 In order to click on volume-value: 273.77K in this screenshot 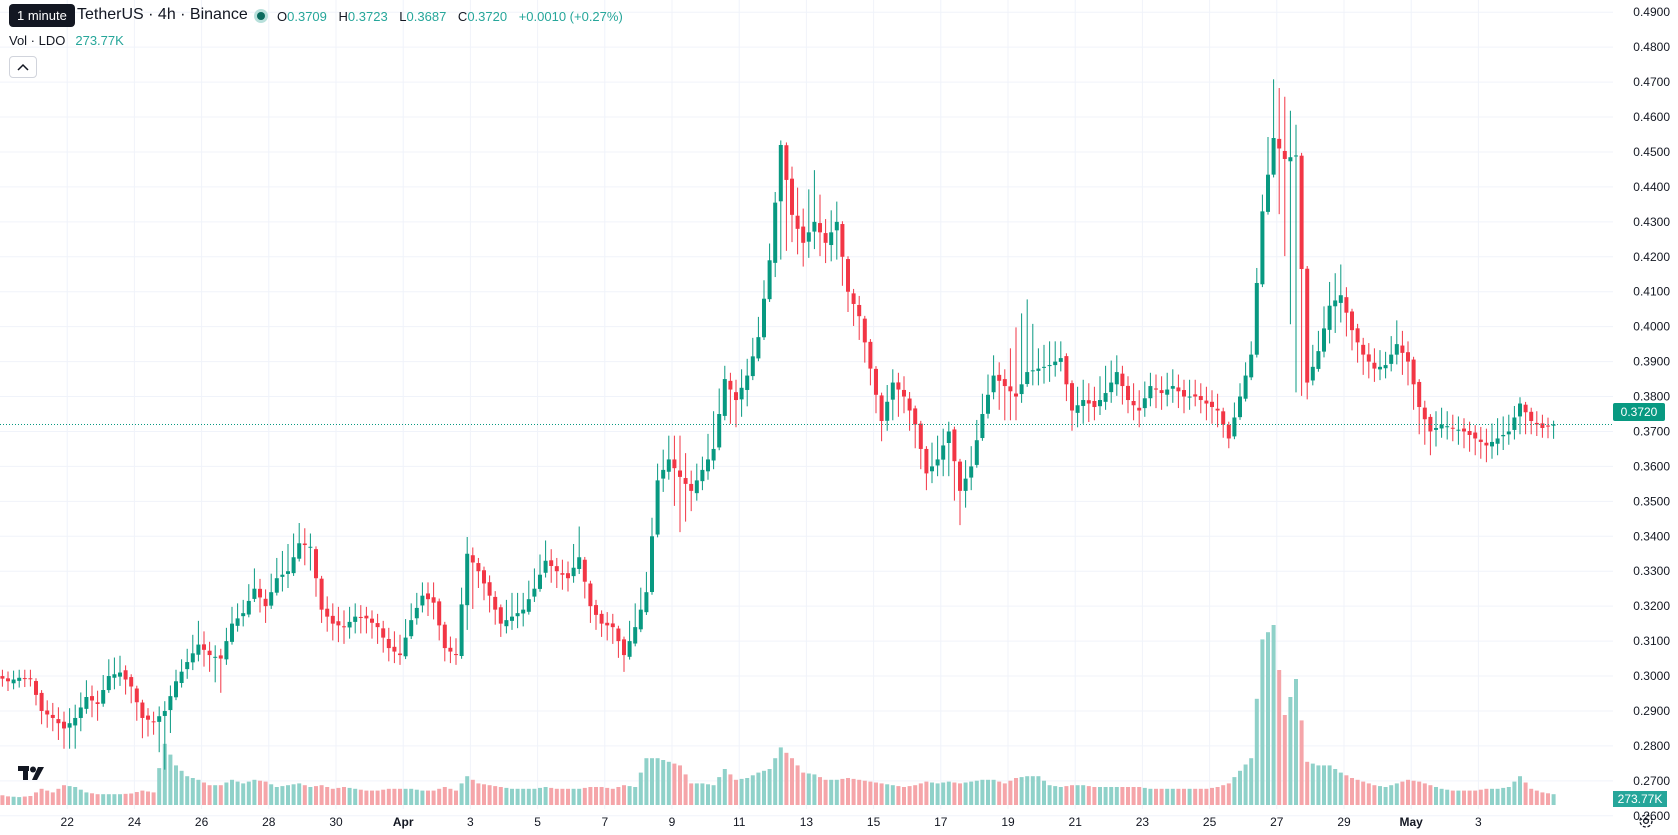, I will do `click(99, 40)`.